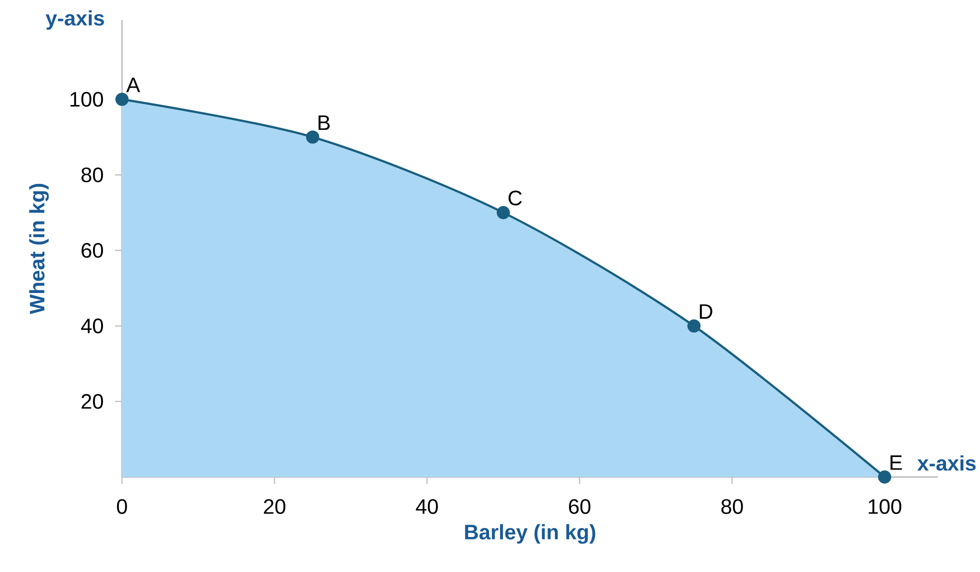  I want to click on x-tick-label: 80, so click(732, 506).